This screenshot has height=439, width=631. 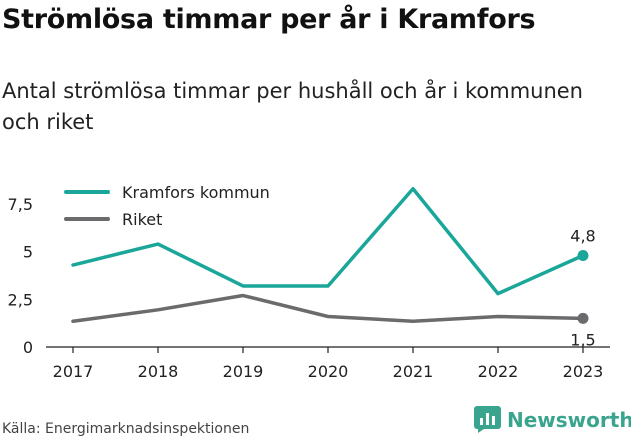 I want to click on x-tick-label: 2019, so click(x=243, y=371).